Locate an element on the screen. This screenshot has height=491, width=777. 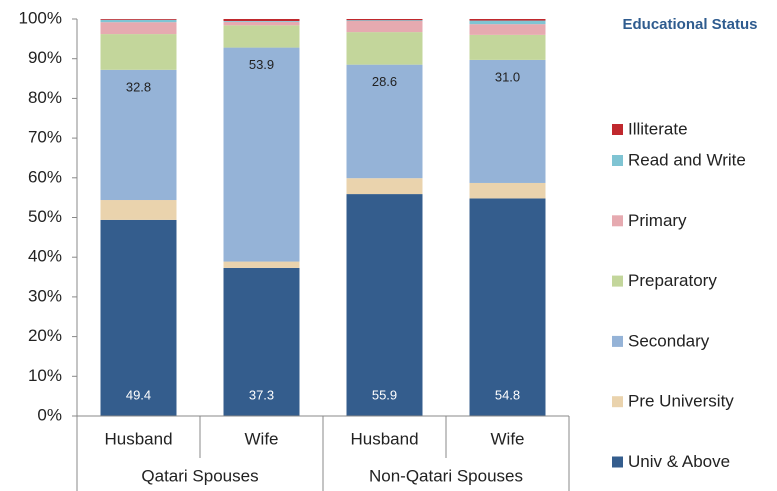
y-tick-label: 60% is located at coordinates (45, 176).